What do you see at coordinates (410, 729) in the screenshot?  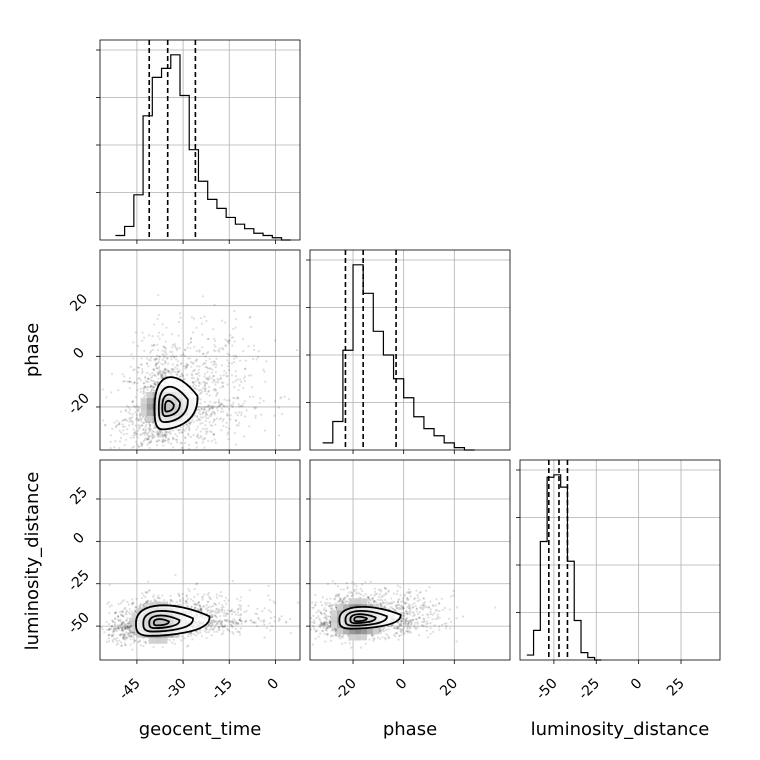 I see `xlabel-phase: phase` at bounding box center [410, 729].